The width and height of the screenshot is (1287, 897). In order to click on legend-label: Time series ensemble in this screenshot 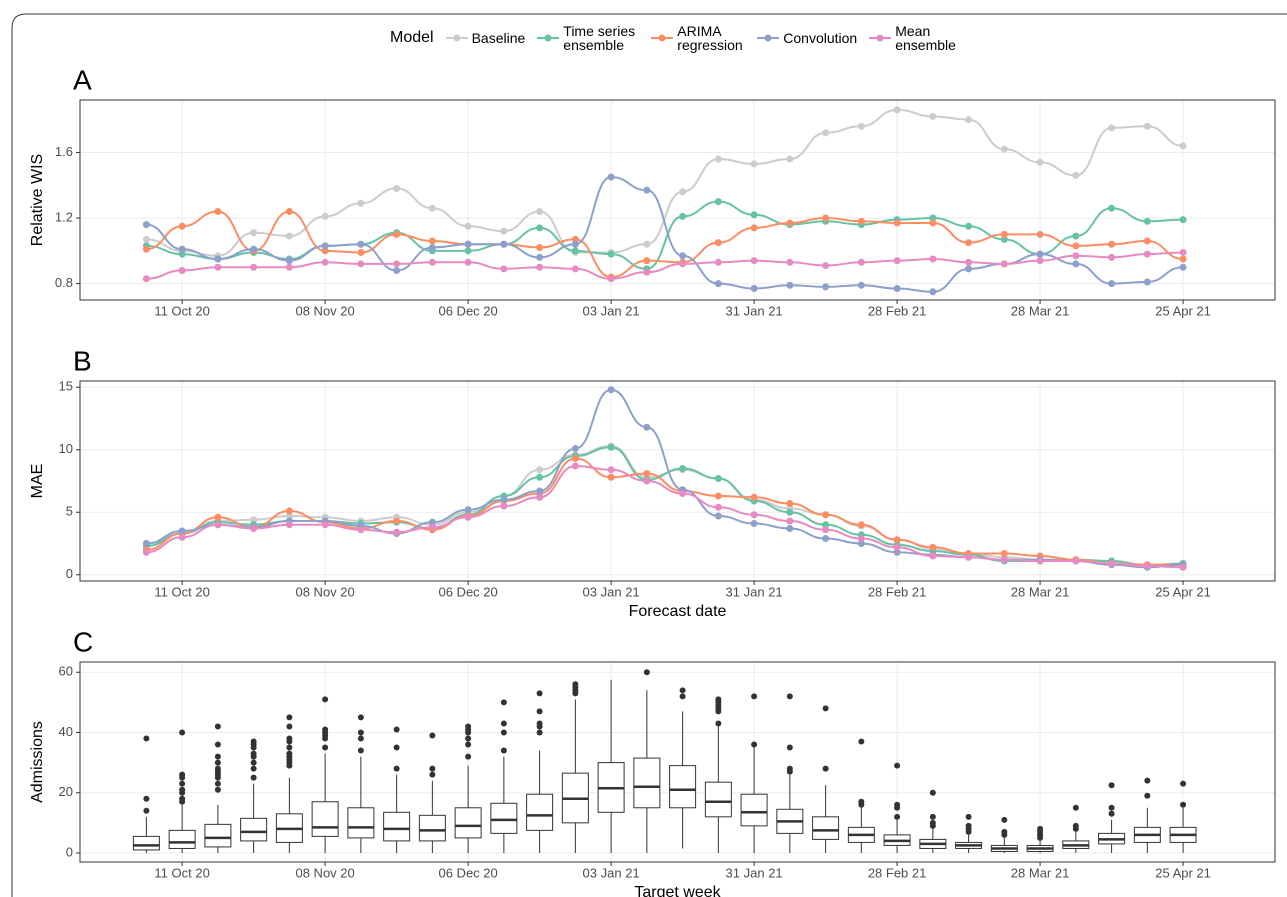, I will do `click(599, 38)`.